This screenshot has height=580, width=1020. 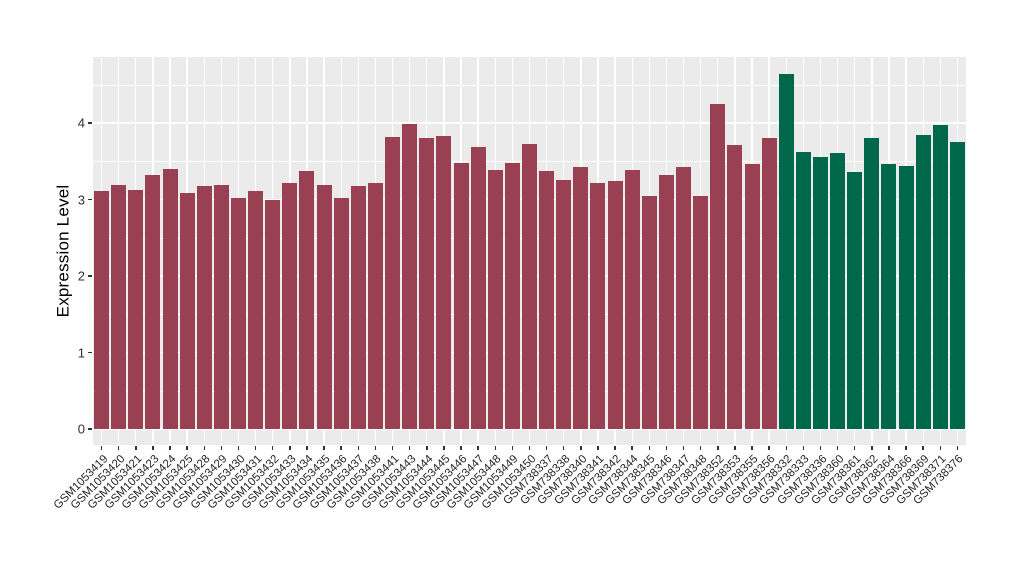 What do you see at coordinates (324, 306) in the screenshot?
I see `bar-GSM1053435` at bounding box center [324, 306].